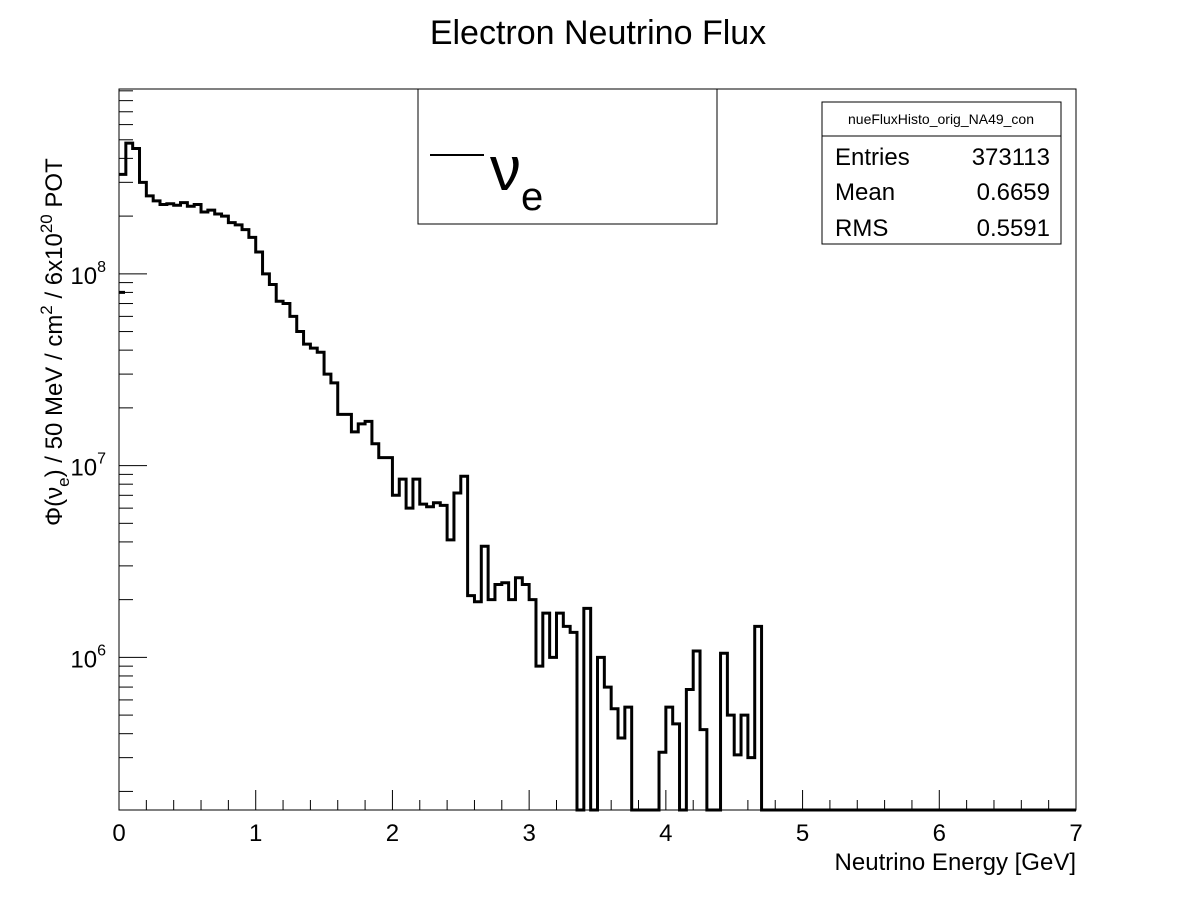  Describe the element at coordinates (865, 192) in the screenshot. I see `stats-mean-label: Mean` at that location.